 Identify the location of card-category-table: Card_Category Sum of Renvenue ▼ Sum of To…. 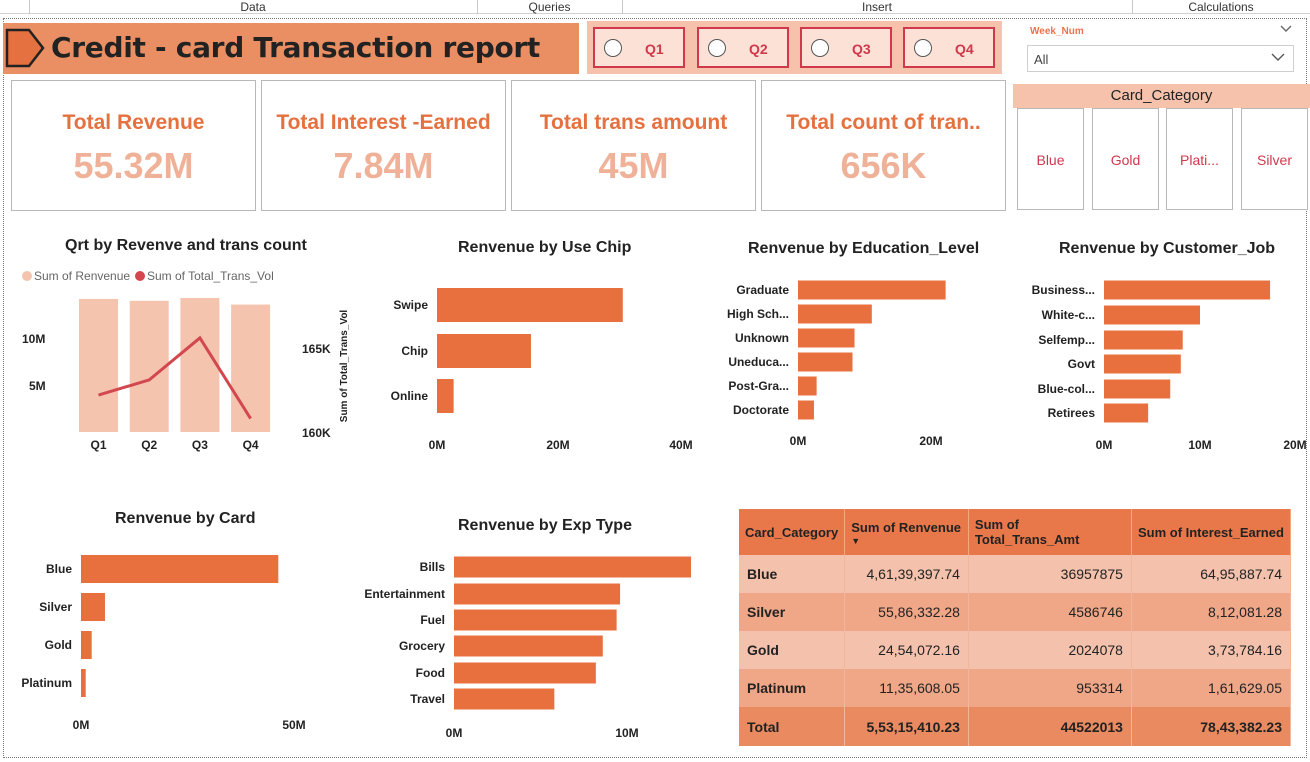
(1015, 627).